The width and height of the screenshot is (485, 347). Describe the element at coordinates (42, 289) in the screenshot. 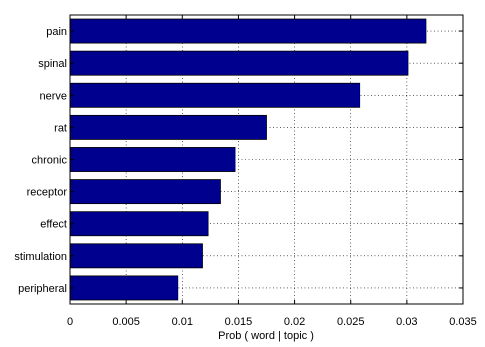

I see `y-tick-label-peripheral: peripheral` at that location.